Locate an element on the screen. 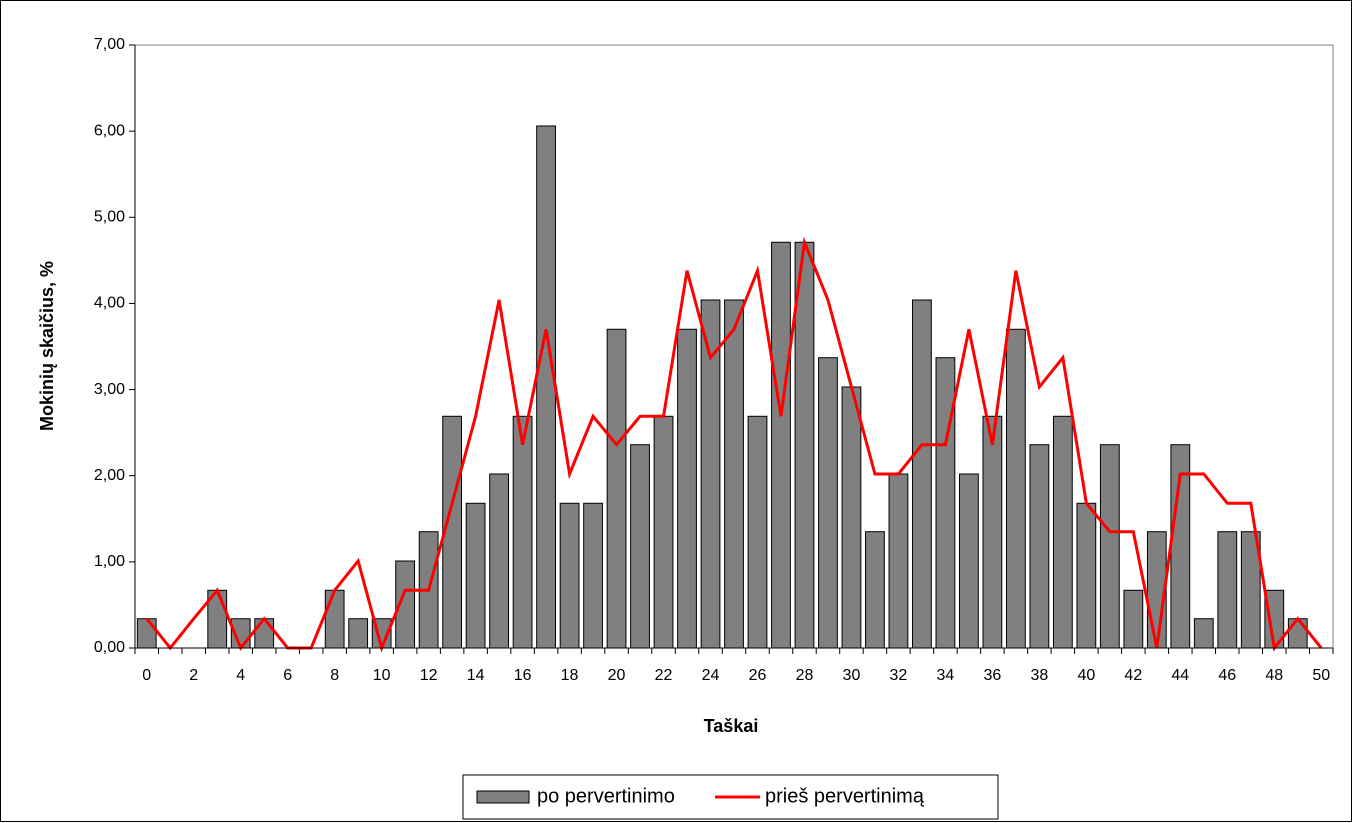 The image size is (1353, 823). legend-label: po pervertinimo is located at coordinates (606, 796).